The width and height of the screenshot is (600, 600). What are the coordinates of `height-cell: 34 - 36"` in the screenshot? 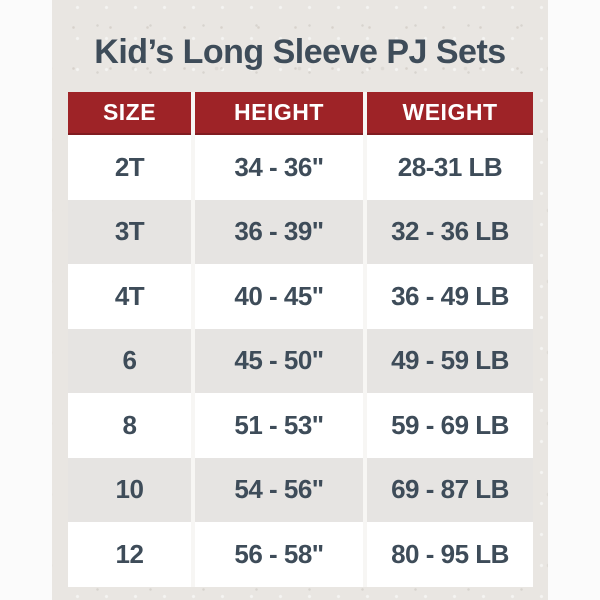 It's located at (279, 167).